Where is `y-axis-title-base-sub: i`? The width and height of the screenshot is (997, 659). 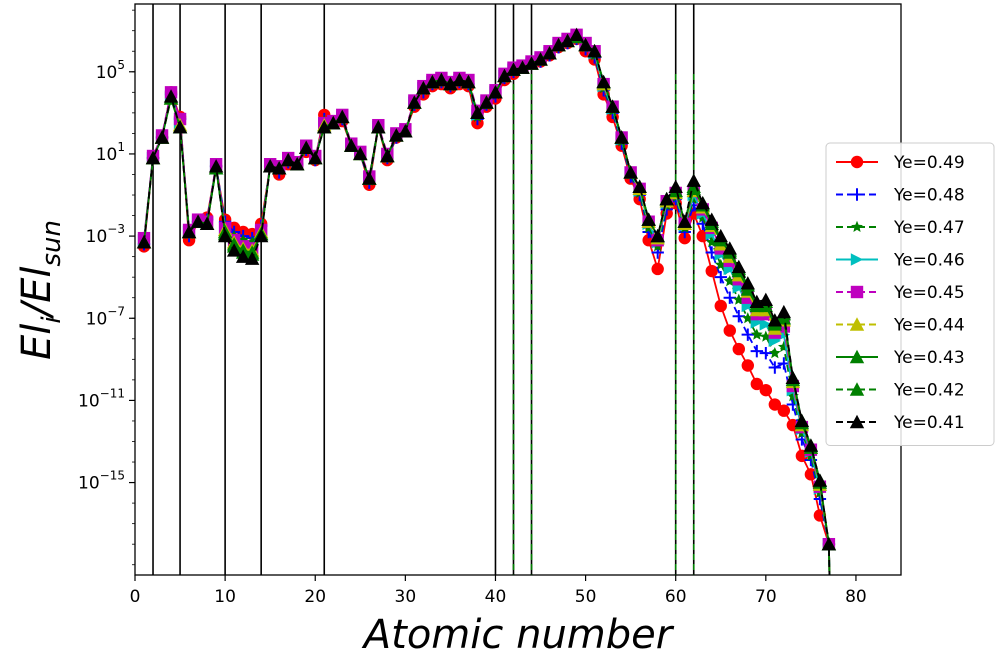
y-axis-title-base-sub: i is located at coordinates (52, 320).